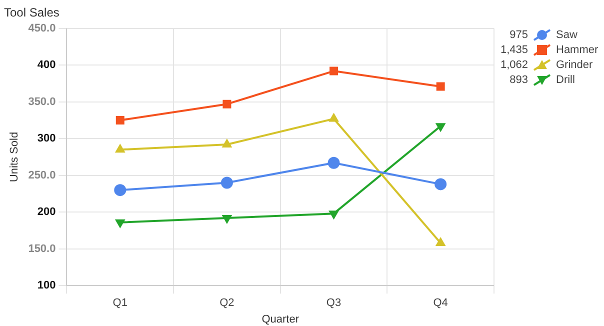 This screenshot has height=326, width=604. What do you see at coordinates (42, 102) in the screenshot?
I see `y-tick-label: 350.0` at bounding box center [42, 102].